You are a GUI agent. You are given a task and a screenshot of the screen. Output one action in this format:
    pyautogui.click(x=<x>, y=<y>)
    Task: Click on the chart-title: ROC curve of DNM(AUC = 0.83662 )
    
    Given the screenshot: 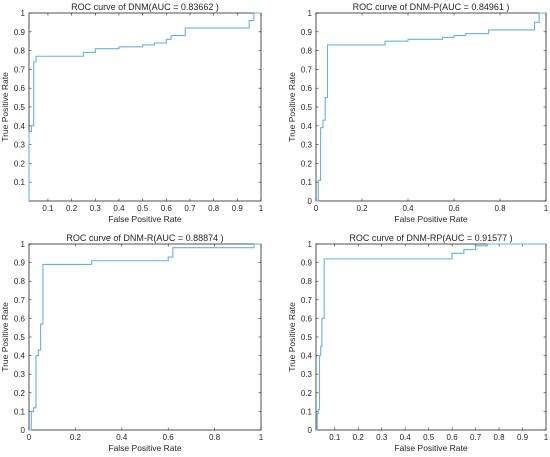 What is the action you would take?
    pyautogui.click(x=145, y=7)
    